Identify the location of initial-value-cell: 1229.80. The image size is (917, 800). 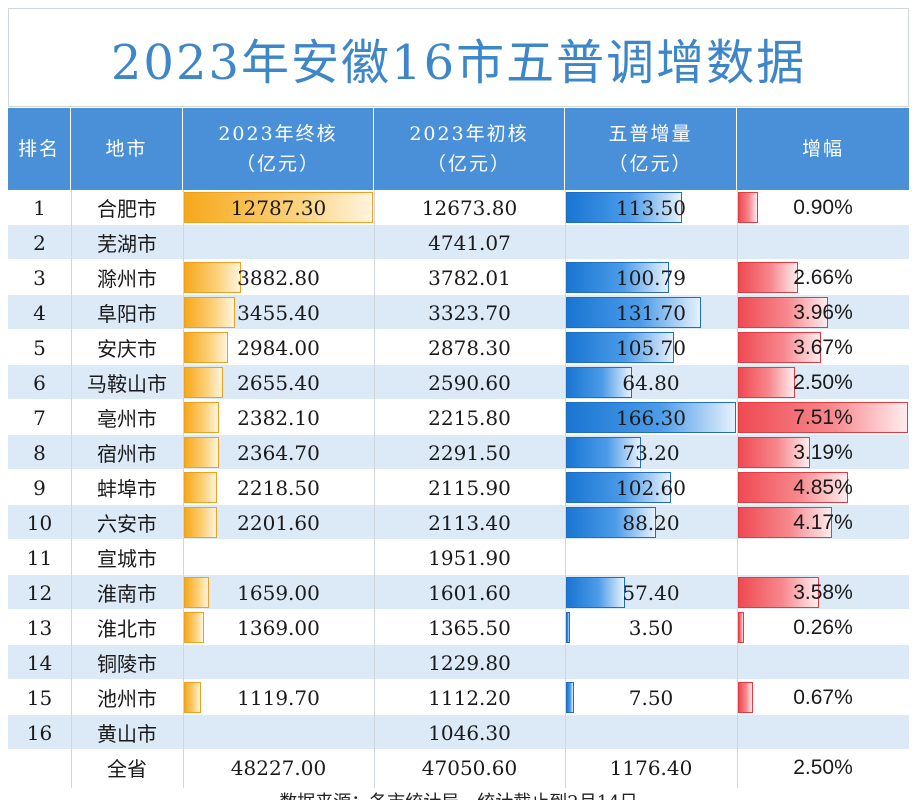
(469, 662).